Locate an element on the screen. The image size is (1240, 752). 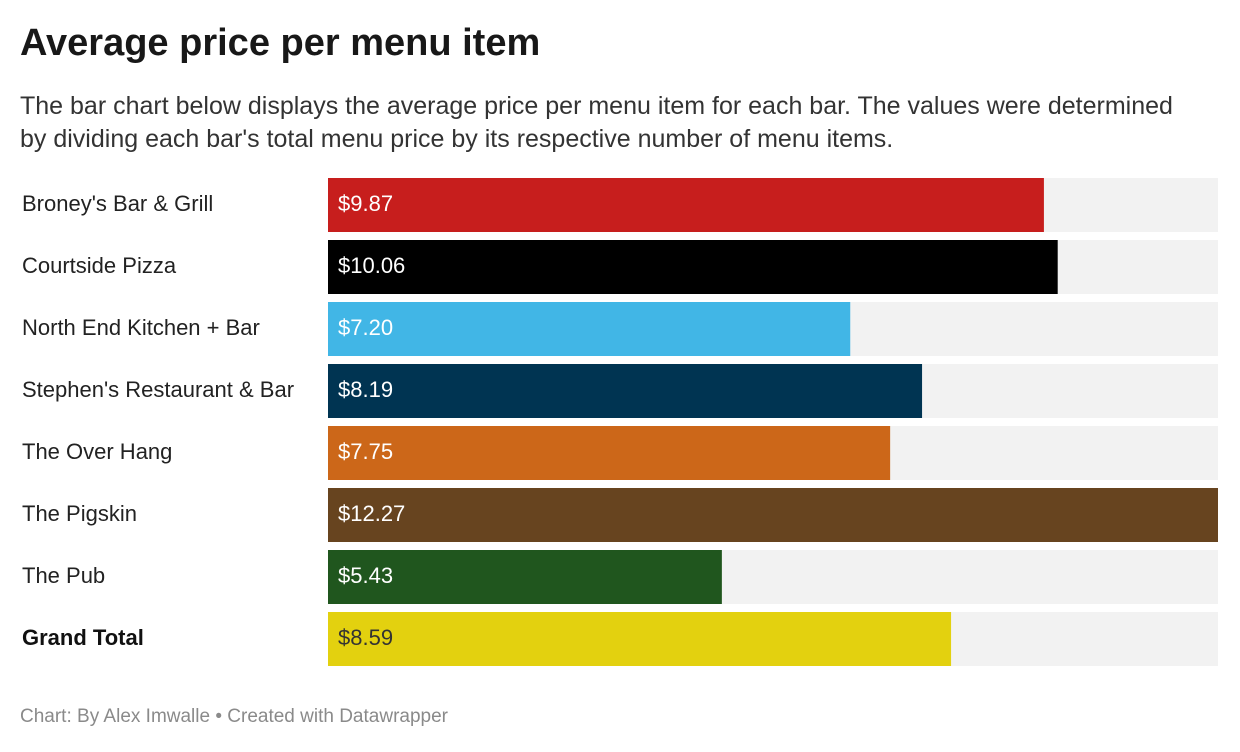
category-label: The Pigskin is located at coordinates (79, 513).